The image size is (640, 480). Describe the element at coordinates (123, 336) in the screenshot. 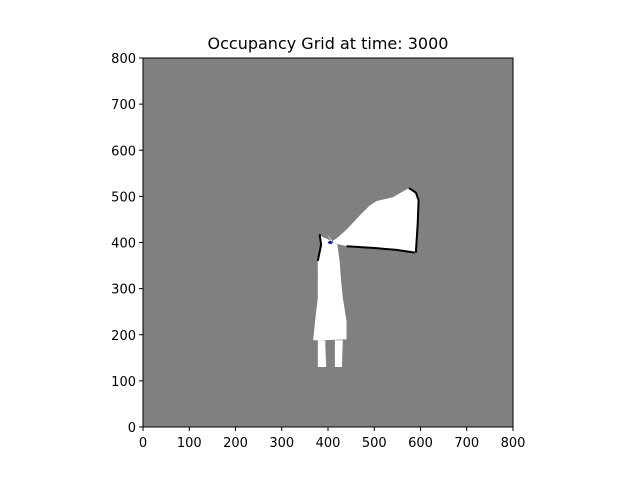

I see `y-tick-label: 200` at that location.